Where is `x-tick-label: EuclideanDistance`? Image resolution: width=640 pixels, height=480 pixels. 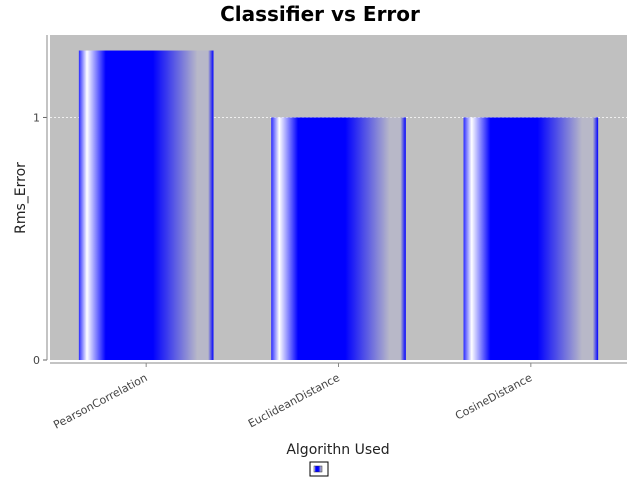
x-tick-label: EuclideanDistance is located at coordinates (294, 400).